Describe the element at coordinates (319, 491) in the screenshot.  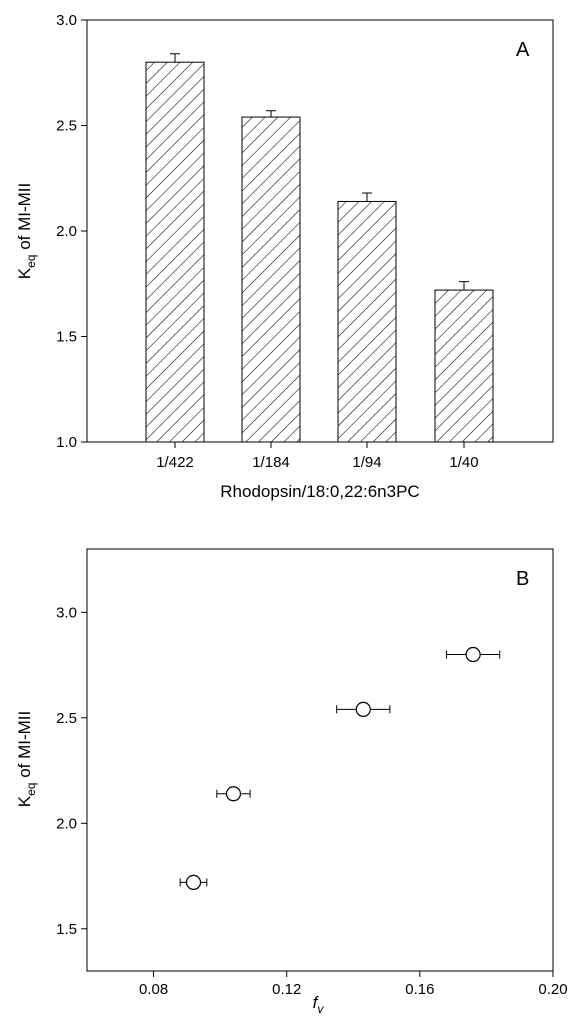
I see `chart-a-x-axis-label: Rhodopsin/18:0,22:6n3PC` at that location.